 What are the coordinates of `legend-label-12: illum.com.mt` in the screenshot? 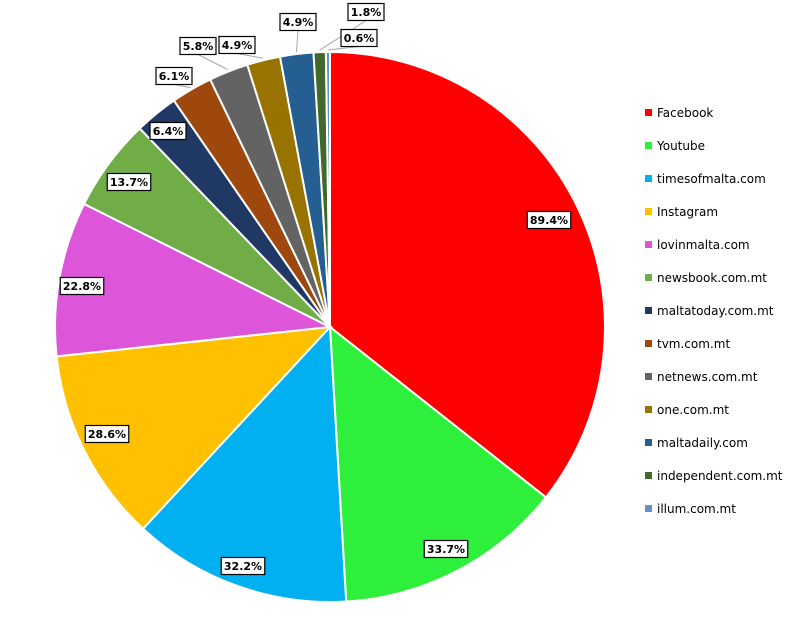 It's located at (696, 509).